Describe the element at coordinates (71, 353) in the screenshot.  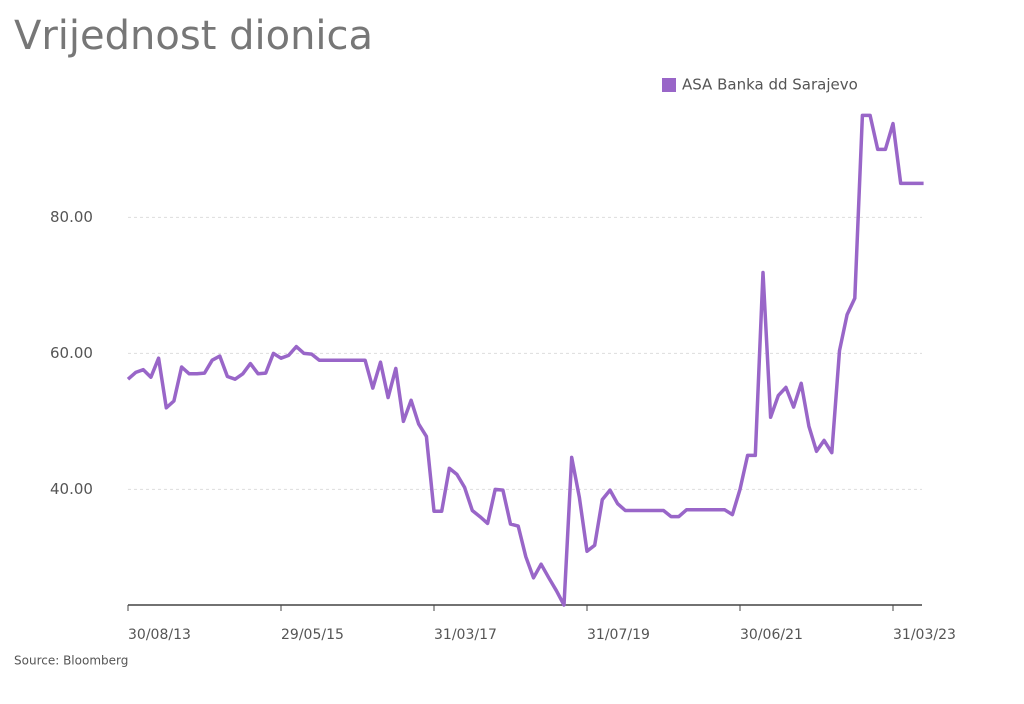
I see `y-tick-label: 60.00` at that location.